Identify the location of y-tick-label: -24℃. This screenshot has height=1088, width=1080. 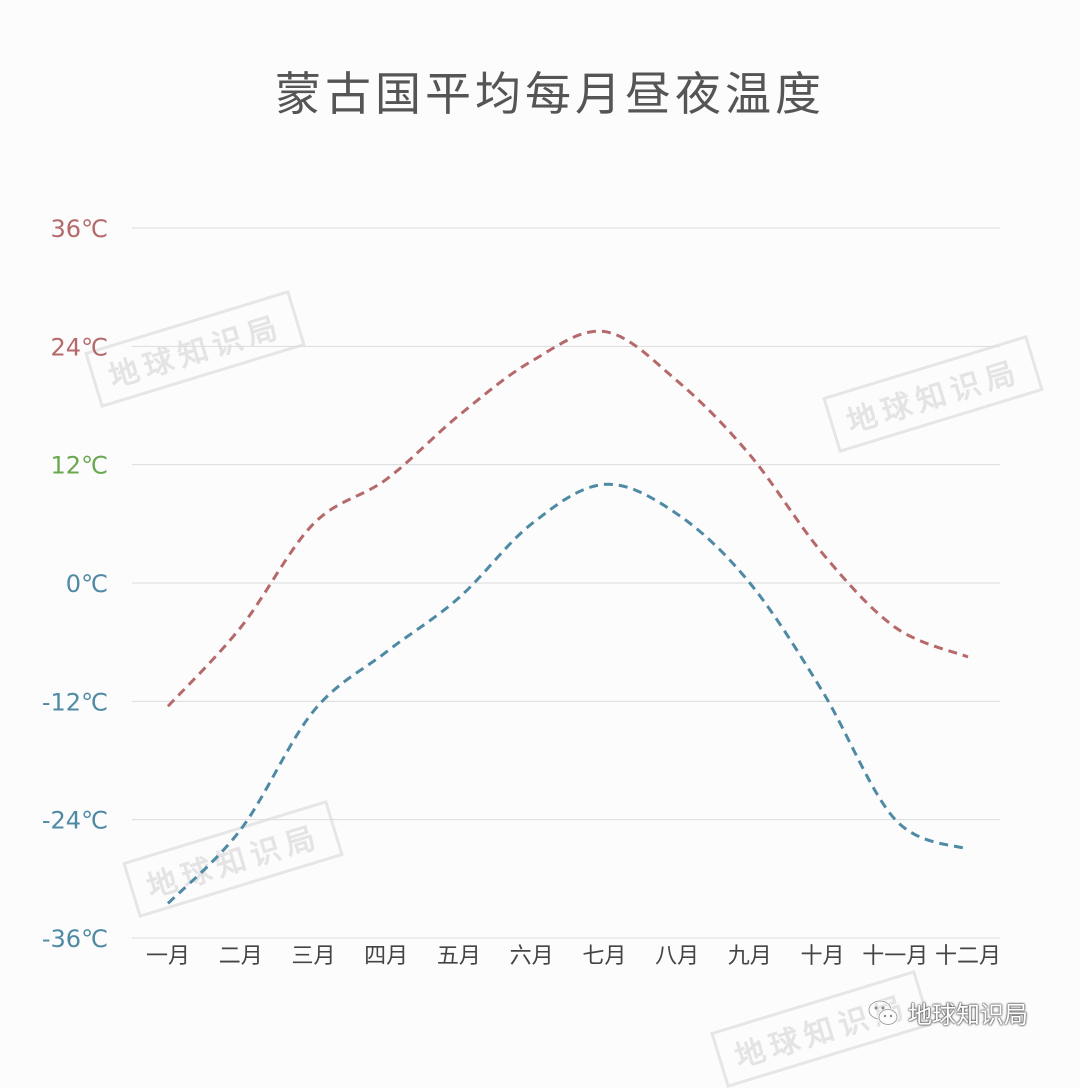
(75, 821).